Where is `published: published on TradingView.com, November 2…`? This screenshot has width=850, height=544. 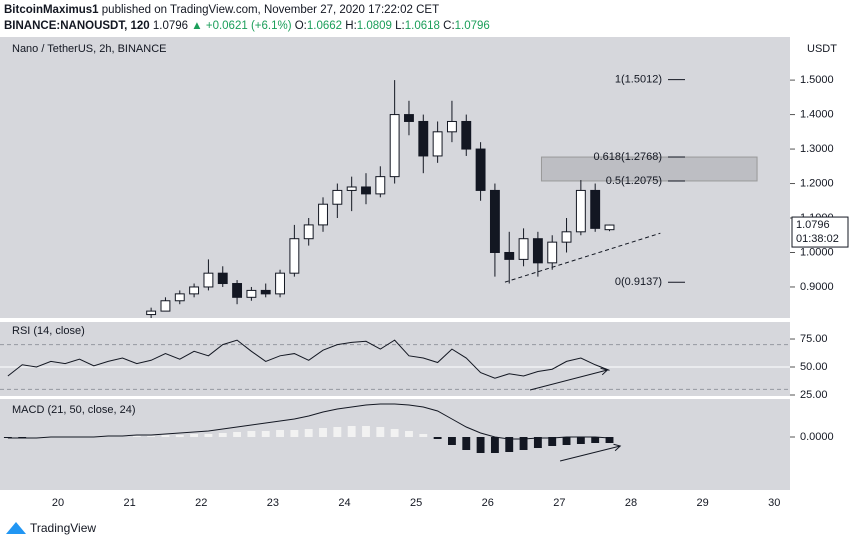 published: published on TradingView.com, November 2… is located at coordinates (270, 10).